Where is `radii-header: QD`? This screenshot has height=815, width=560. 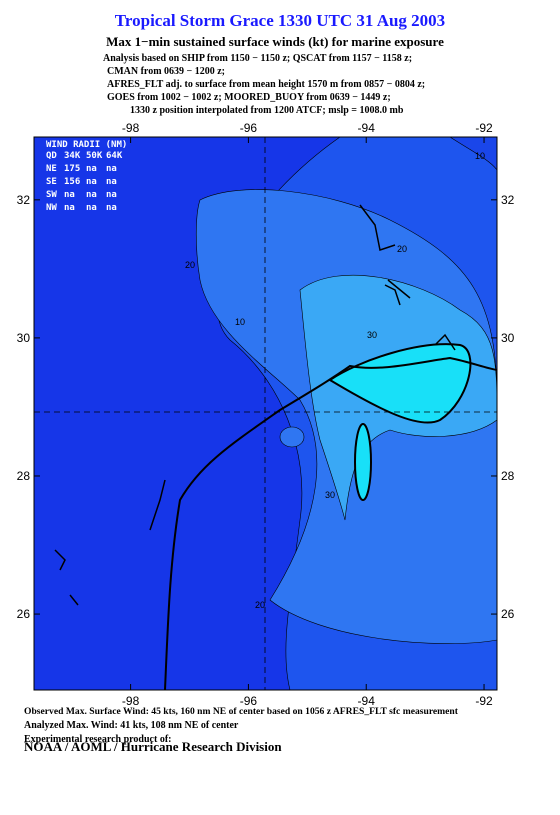
radii-header: QD is located at coordinates (51, 156).